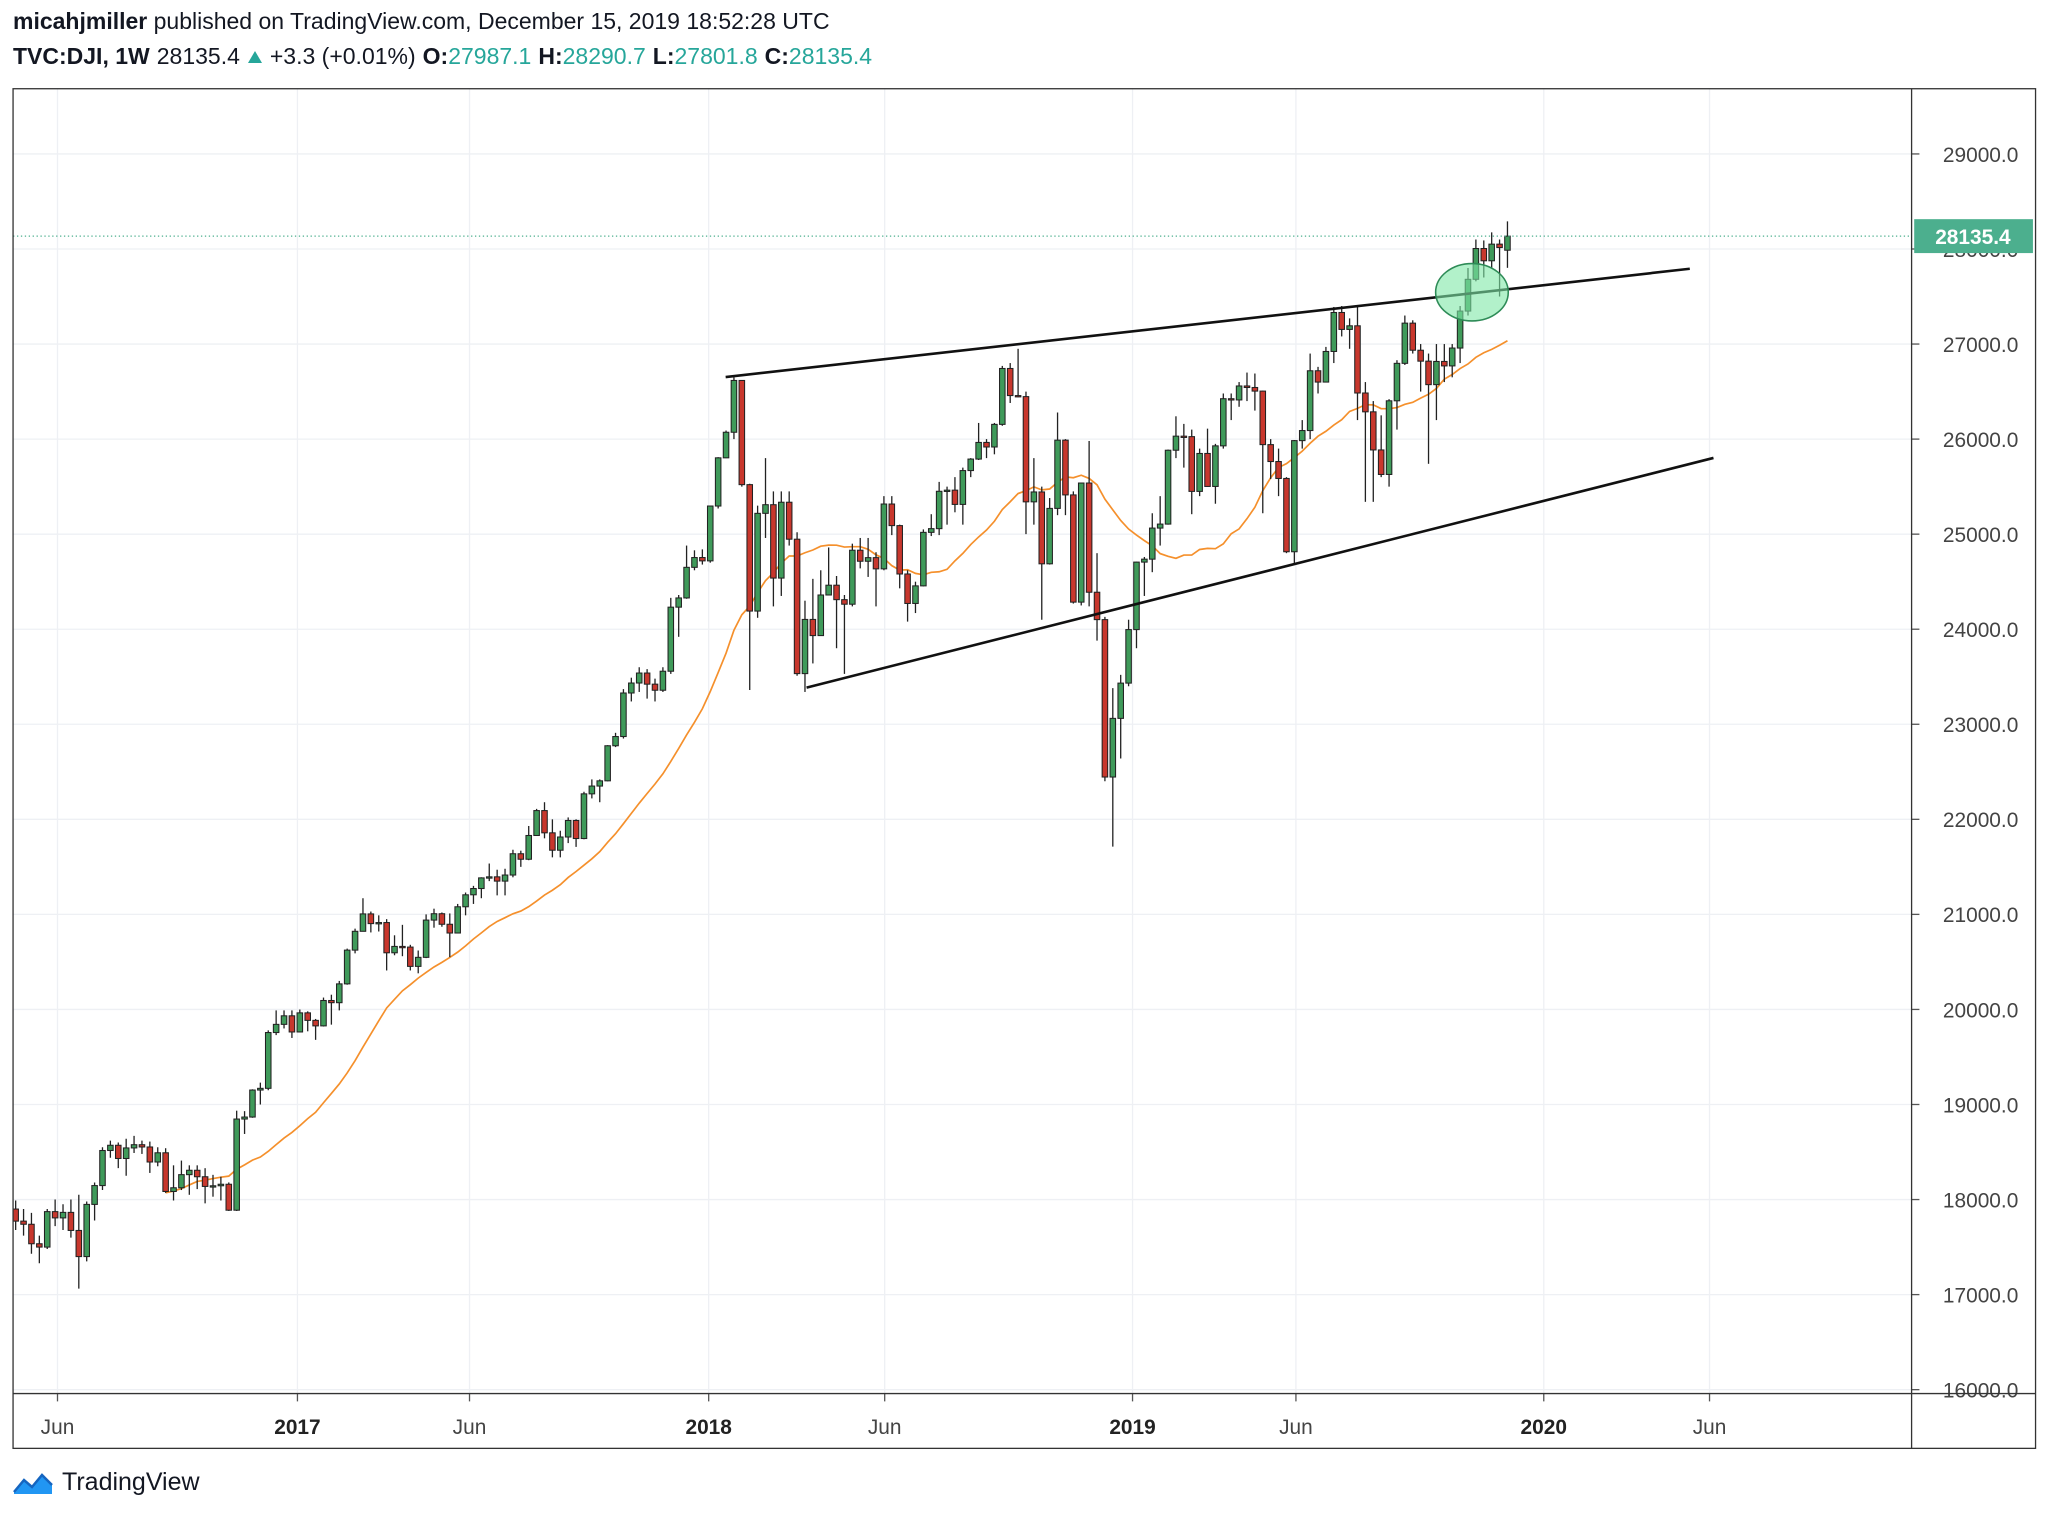 The height and width of the screenshot is (1526, 2046). I want to click on ohlc-value: 27987.1, so click(490, 56).